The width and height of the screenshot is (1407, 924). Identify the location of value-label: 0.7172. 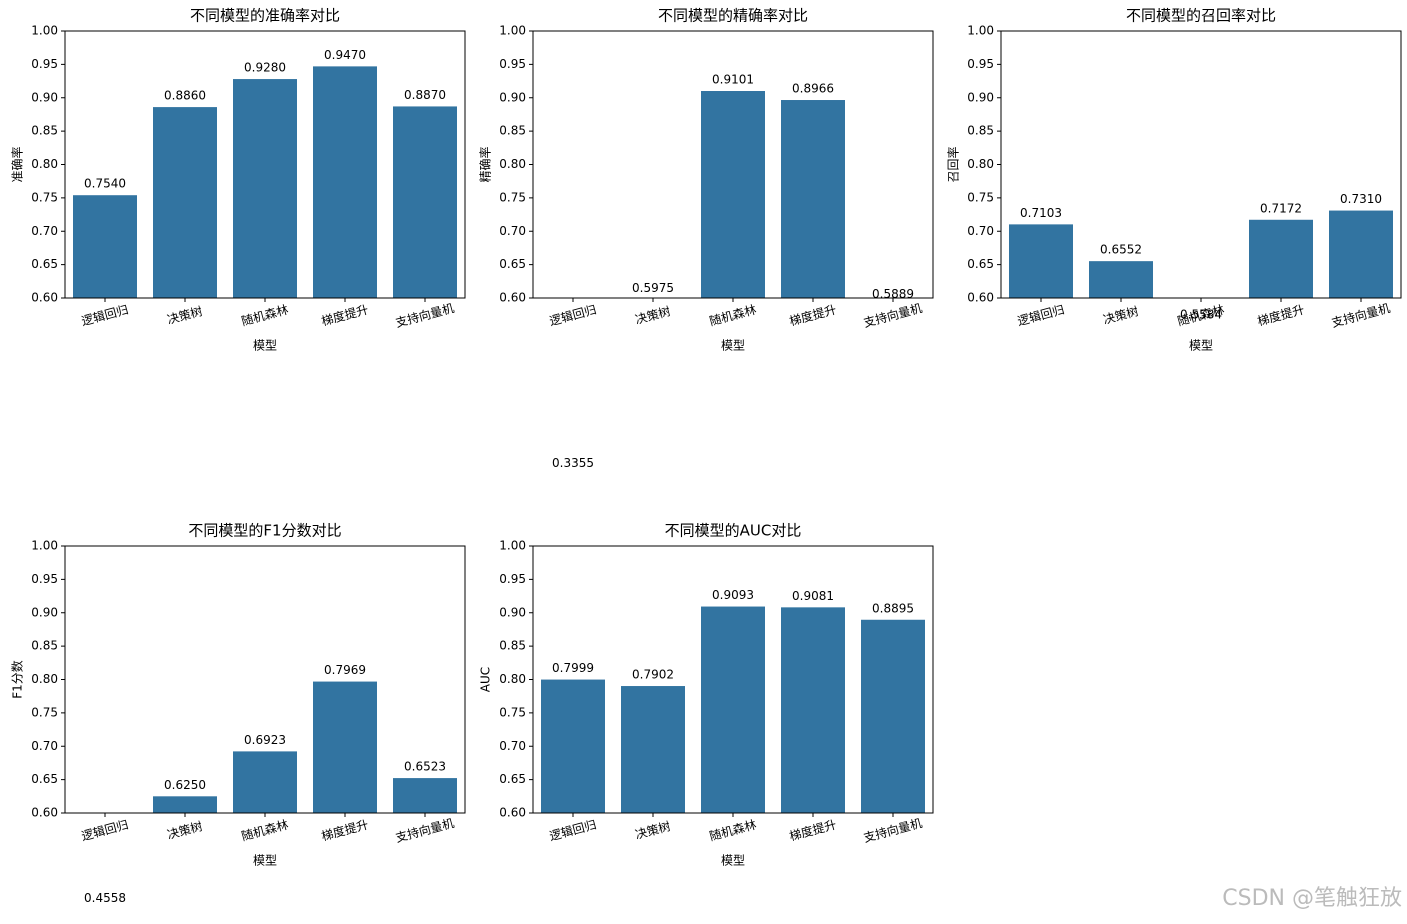
(1281, 208).